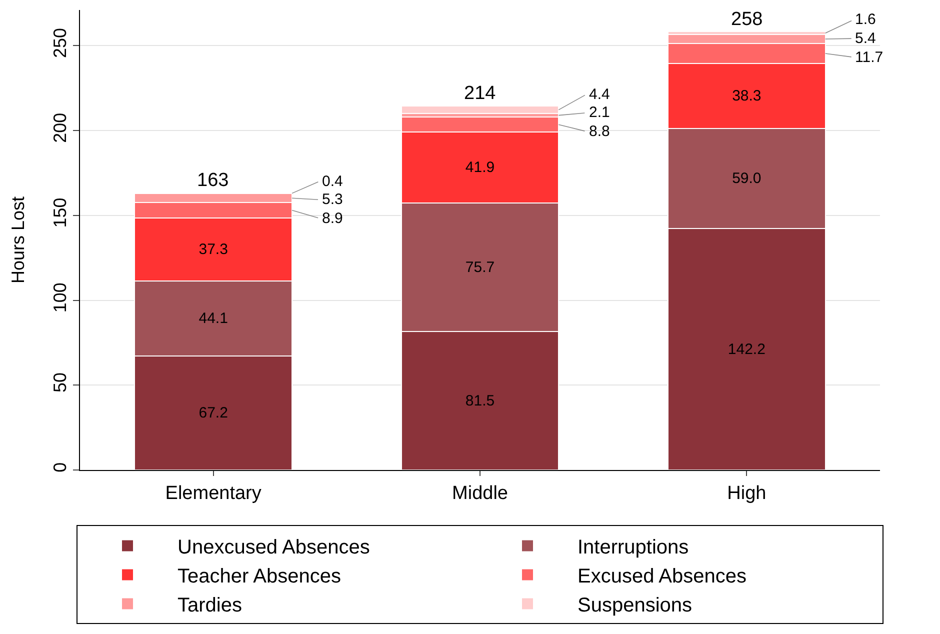 The width and height of the screenshot is (940, 634). What do you see at coordinates (865, 38) in the screenshot?
I see `data-label: 5.4` at bounding box center [865, 38].